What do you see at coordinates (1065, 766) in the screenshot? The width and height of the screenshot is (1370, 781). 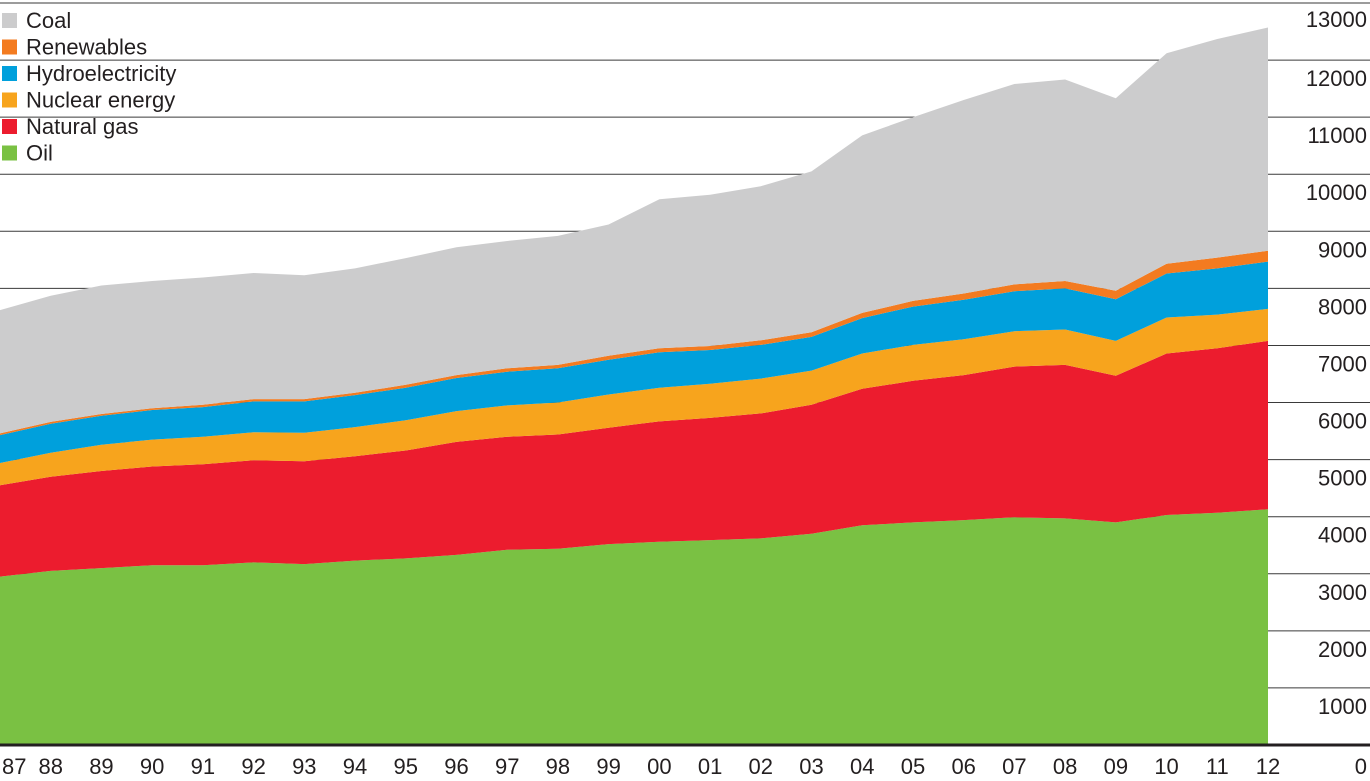 I see `x-tick-label: 08` at bounding box center [1065, 766].